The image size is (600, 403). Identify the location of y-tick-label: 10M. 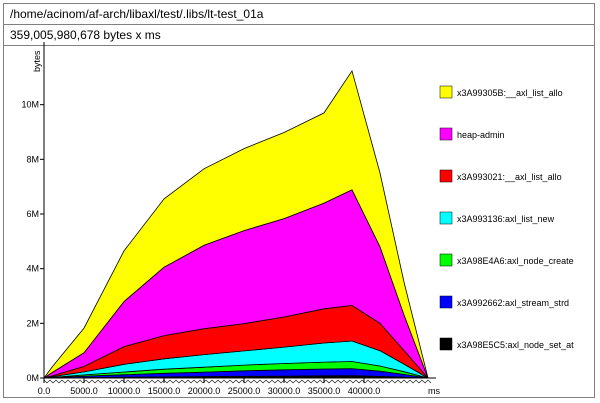
(30, 105).